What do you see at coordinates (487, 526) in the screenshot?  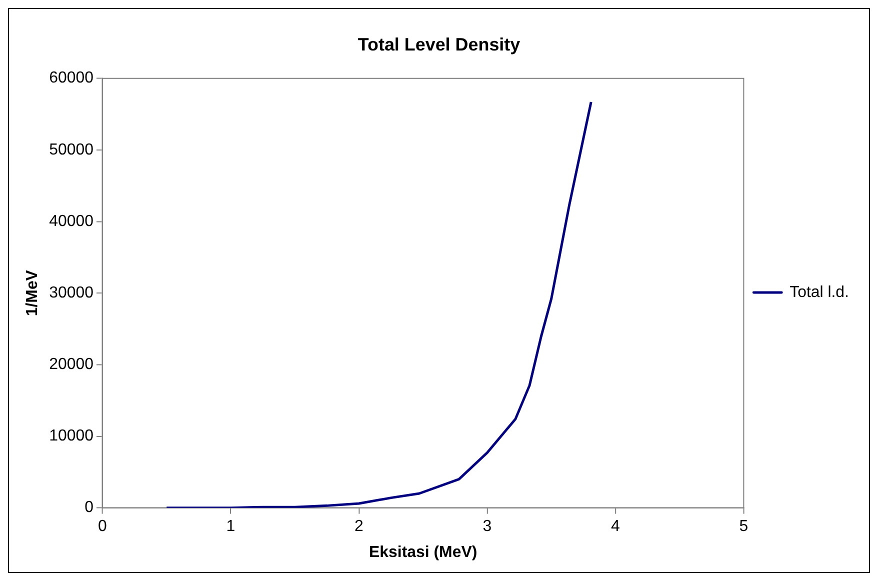 I see `x-tick-label: 3` at bounding box center [487, 526].